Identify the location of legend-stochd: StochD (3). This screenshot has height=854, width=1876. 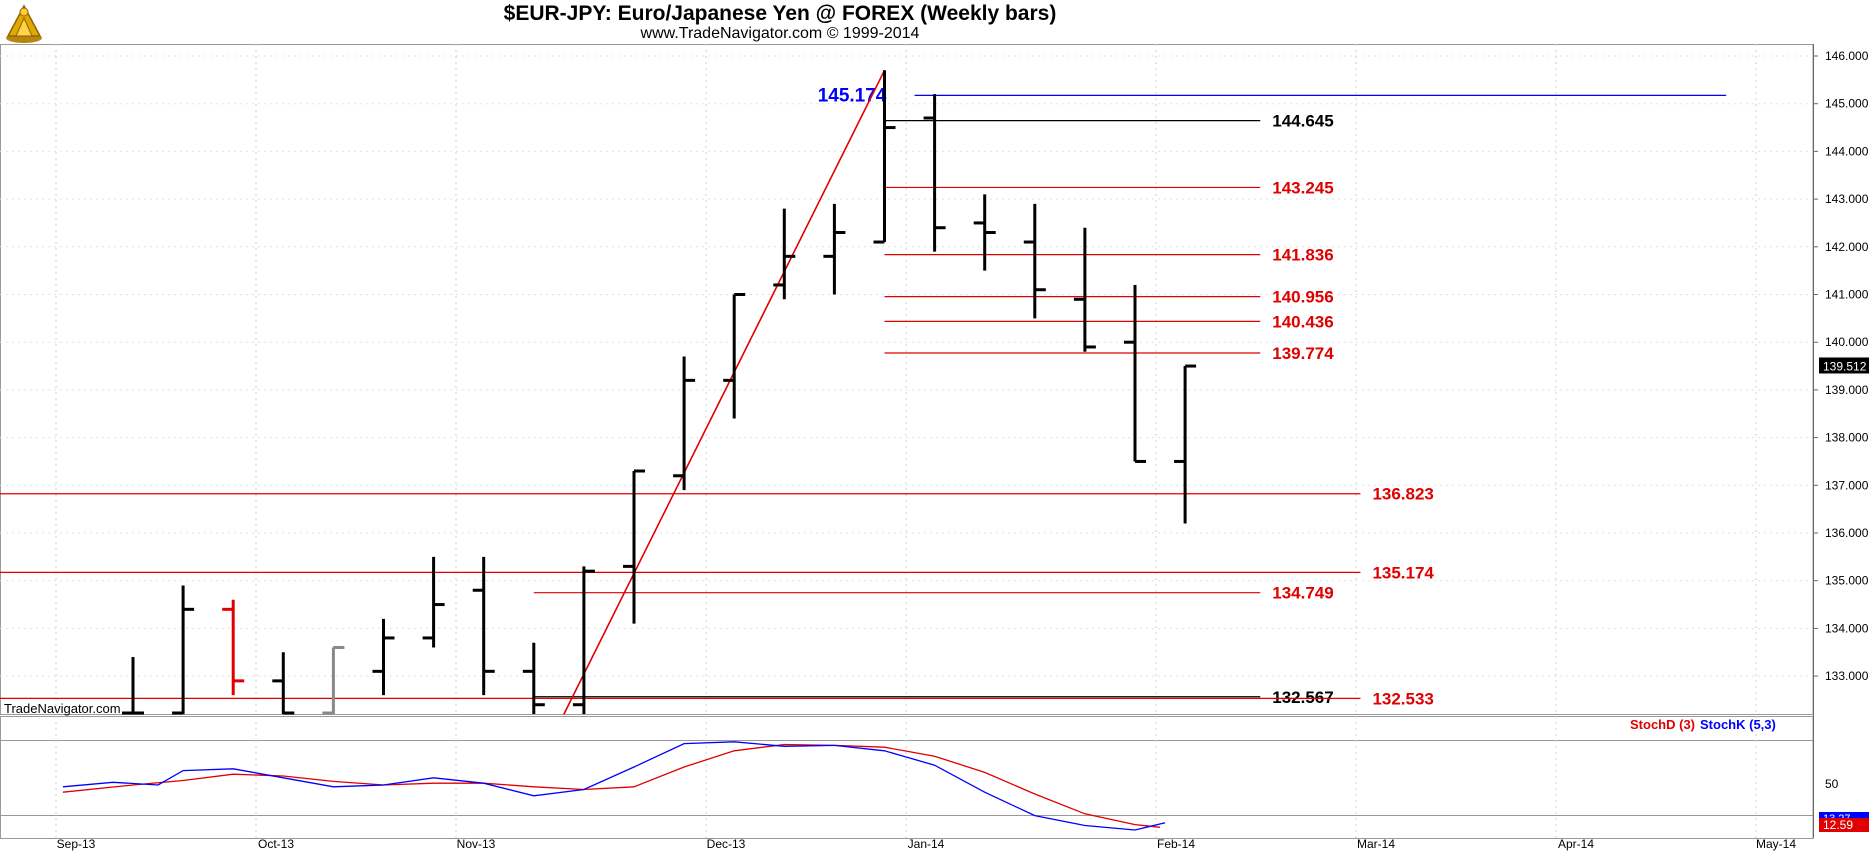
(1662, 724).